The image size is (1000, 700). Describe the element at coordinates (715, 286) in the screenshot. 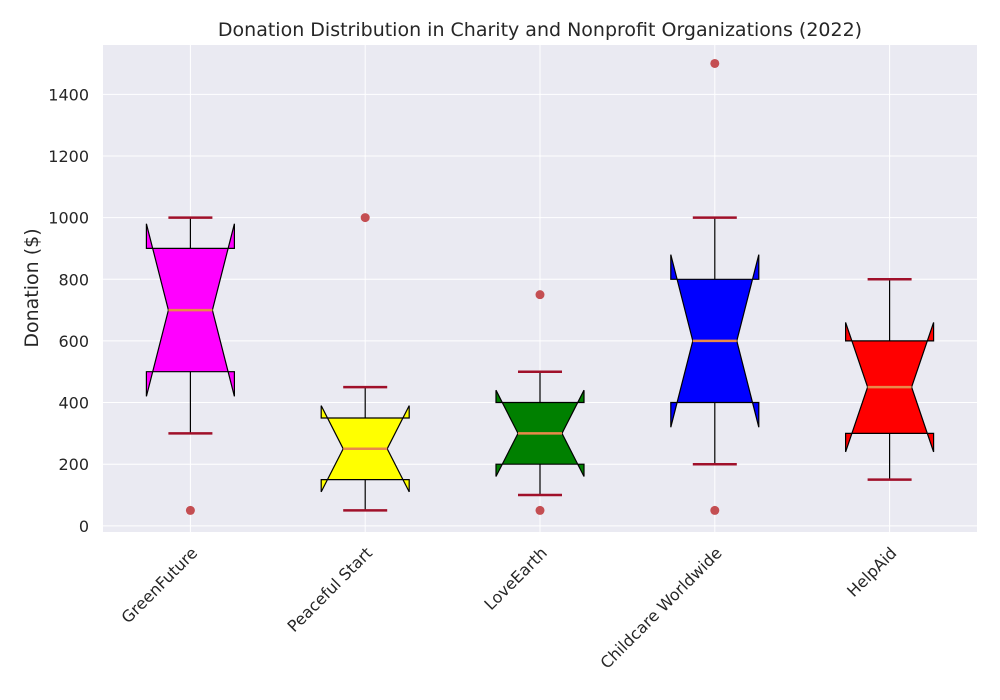

I see `box-childcare-worldwide` at that location.